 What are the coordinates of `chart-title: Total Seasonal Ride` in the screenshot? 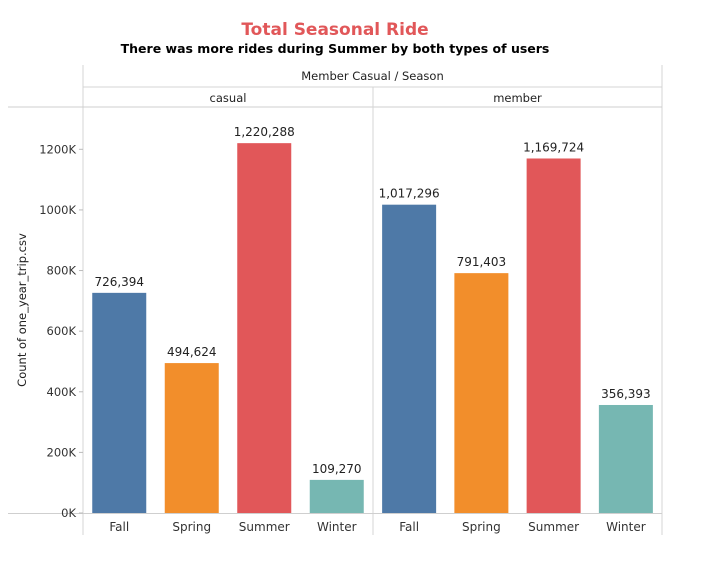 It's located at (335, 30).